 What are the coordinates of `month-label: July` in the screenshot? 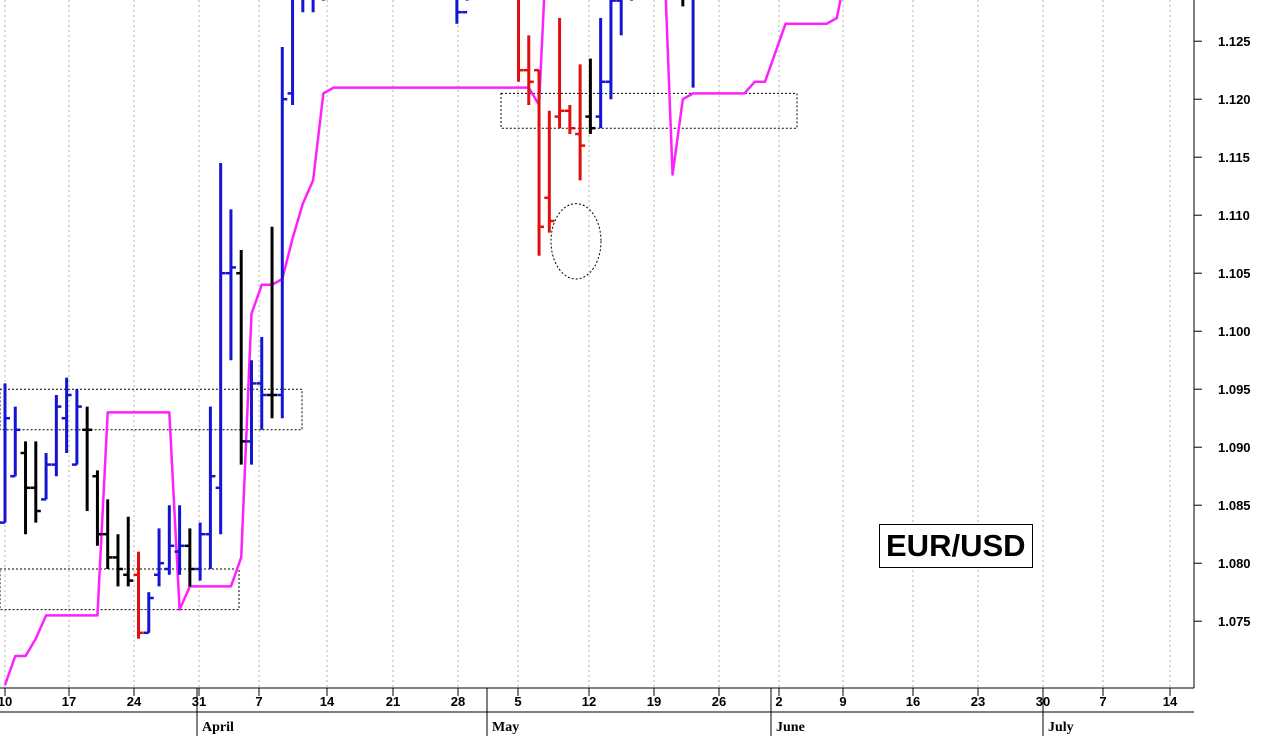 It's located at (1061, 727).